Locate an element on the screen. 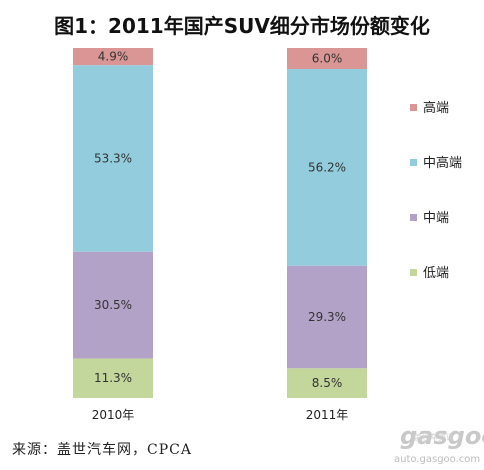 This screenshot has width=484, height=470. source-note: 来源：盖世汽车网，CPCA is located at coordinates (102, 450).